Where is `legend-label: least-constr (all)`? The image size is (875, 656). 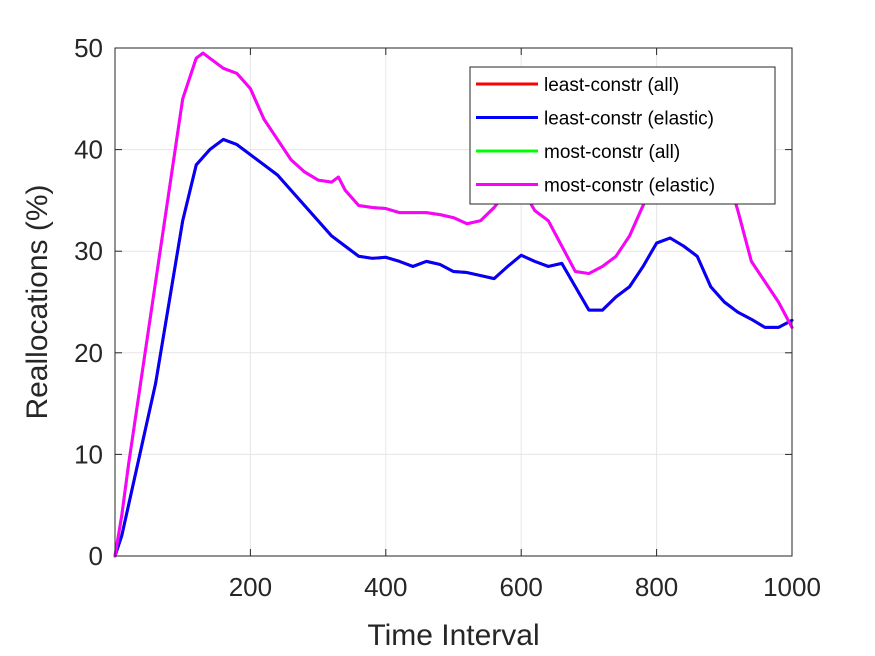
legend-label: least-constr (all) is located at coordinates (611, 85).